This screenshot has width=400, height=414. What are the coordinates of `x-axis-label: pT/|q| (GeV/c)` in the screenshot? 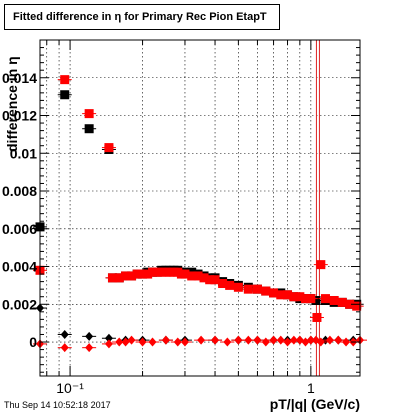 It's located at (314, 404).